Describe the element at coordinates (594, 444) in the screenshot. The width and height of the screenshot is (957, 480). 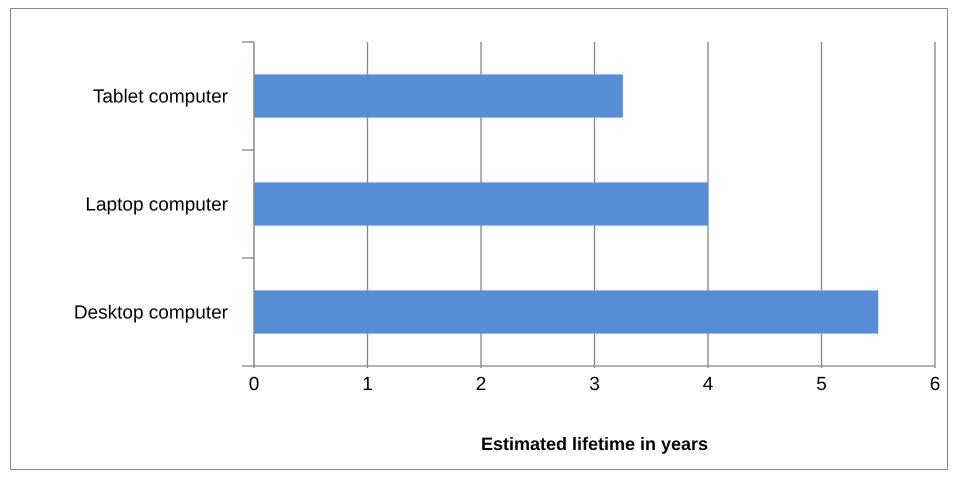
I see `x-axis-title: Estimated lifetime in years` at that location.